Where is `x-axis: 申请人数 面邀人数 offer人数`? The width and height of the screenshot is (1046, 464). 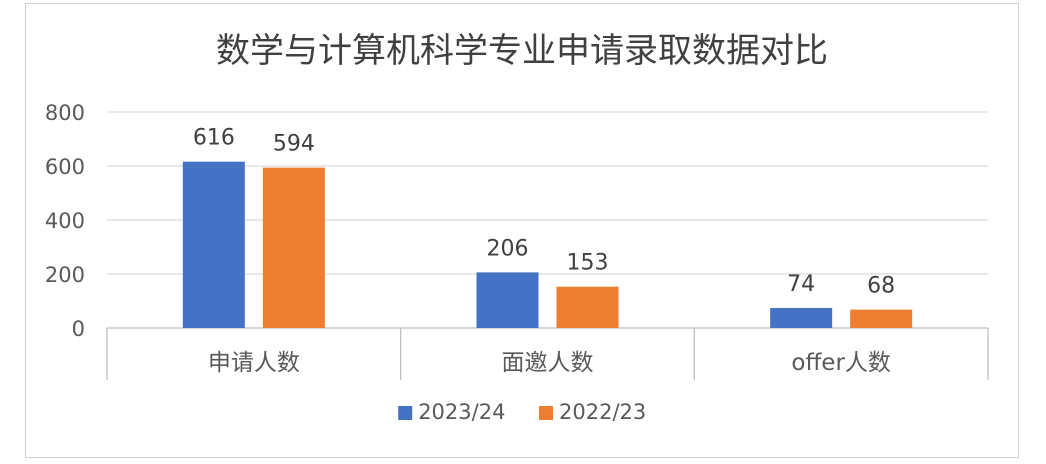
x-axis: 申请人数 面邀人数 offer人数 is located at coordinates (547, 354).